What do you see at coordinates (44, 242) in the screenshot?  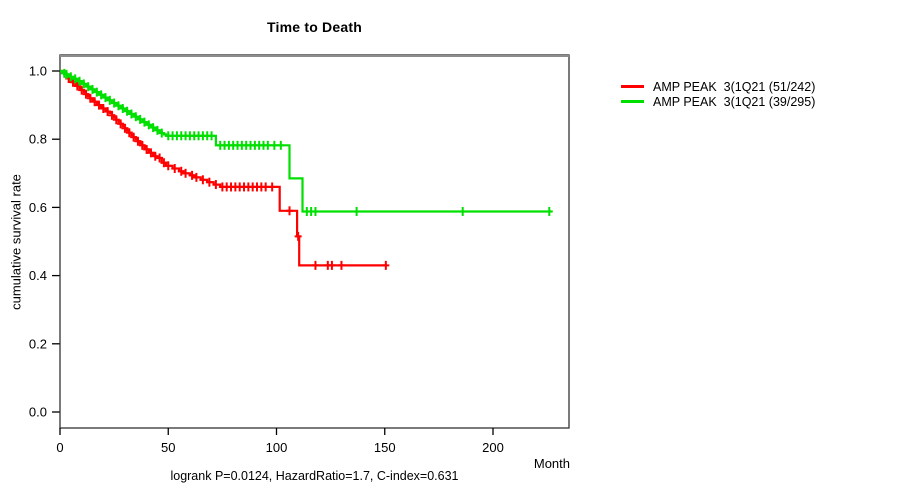 I see `y-axis-ticks: 0.0 0.2 0.4 0.6 0.8 1.0` at bounding box center [44, 242].